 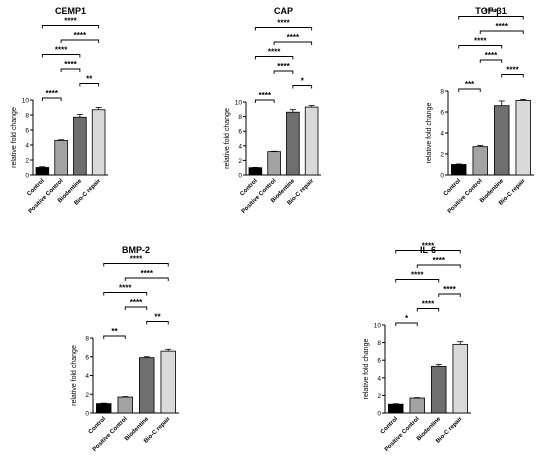 I want to click on y-axis-label: relative fold change, so click(x=14, y=137).